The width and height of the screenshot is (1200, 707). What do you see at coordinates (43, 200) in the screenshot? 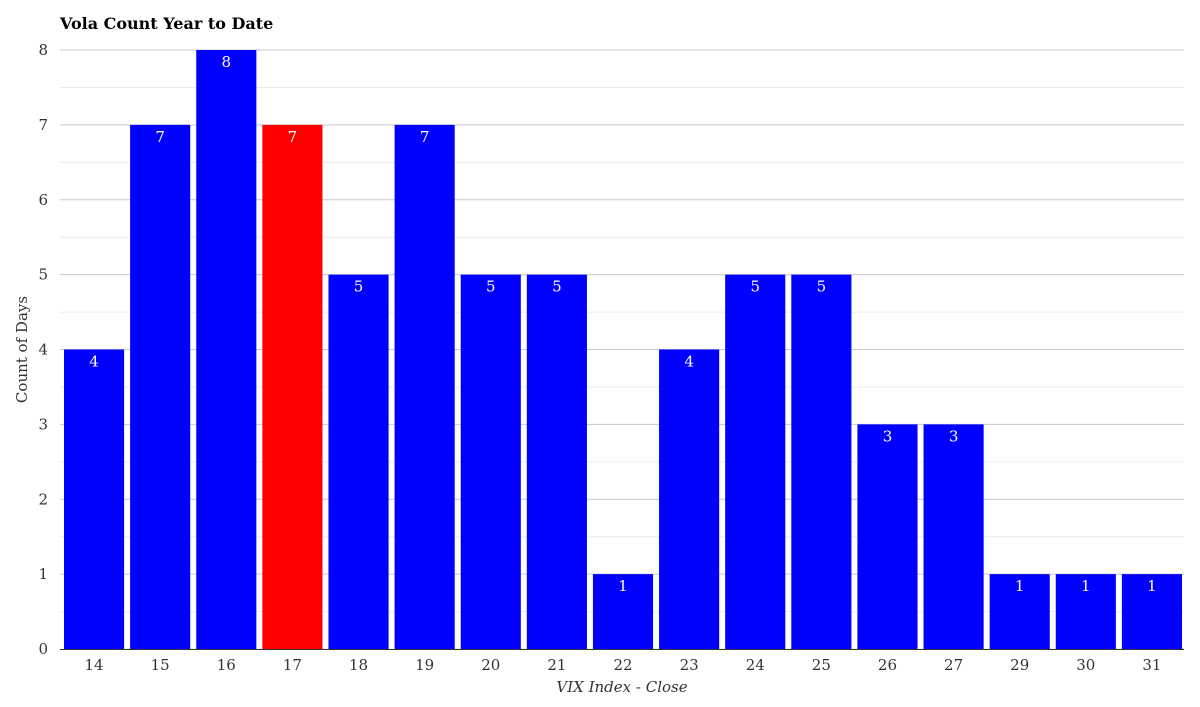
I see `y-tick-label: 6` at bounding box center [43, 200].